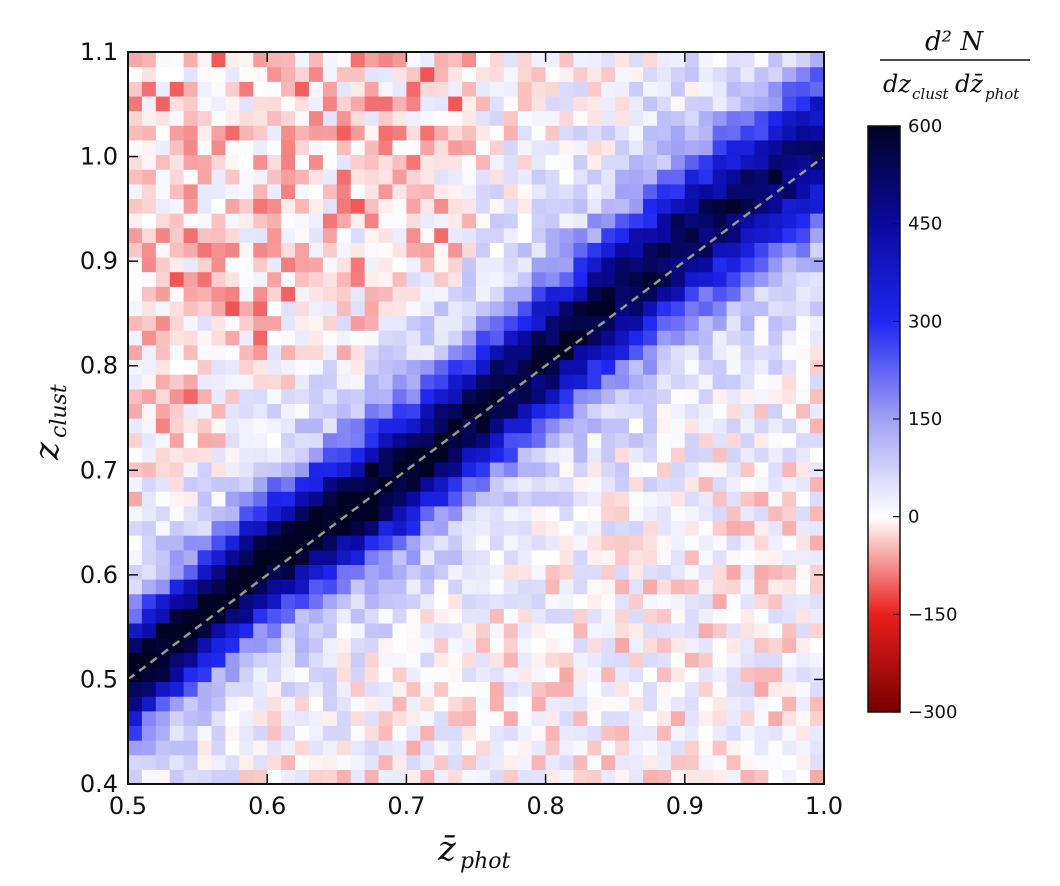 This screenshot has height=886, width=1060. Describe the element at coordinates (932, 712) in the screenshot. I see `colorbar-tick-label: −300` at that location.